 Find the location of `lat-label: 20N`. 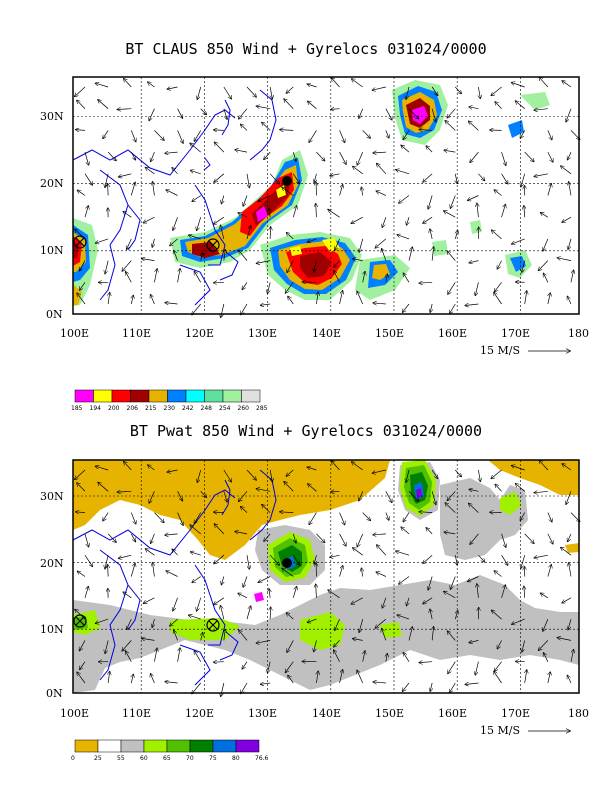

lat-label: 20N is located at coordinates (52, 183).